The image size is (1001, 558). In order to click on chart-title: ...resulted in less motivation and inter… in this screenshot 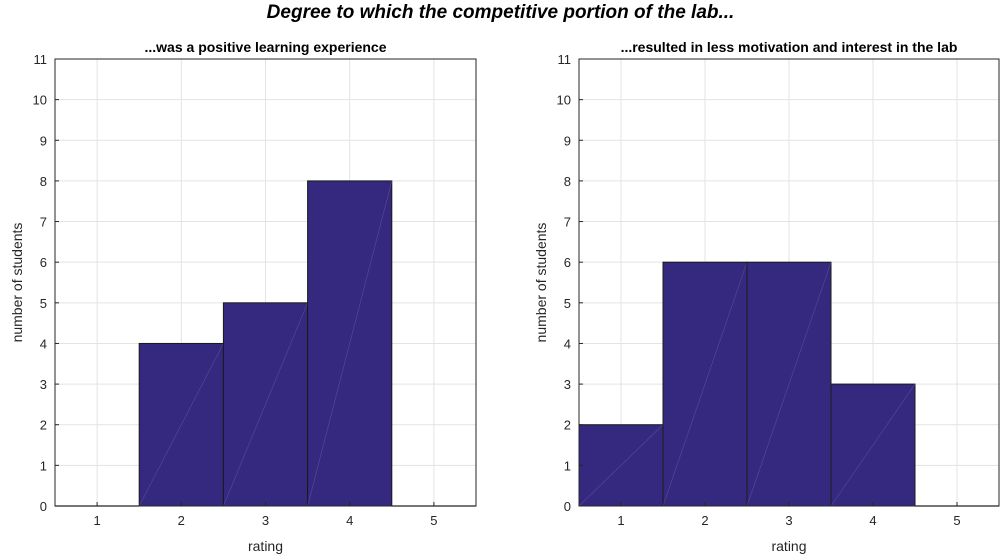, I will do `click(789, 47)`.